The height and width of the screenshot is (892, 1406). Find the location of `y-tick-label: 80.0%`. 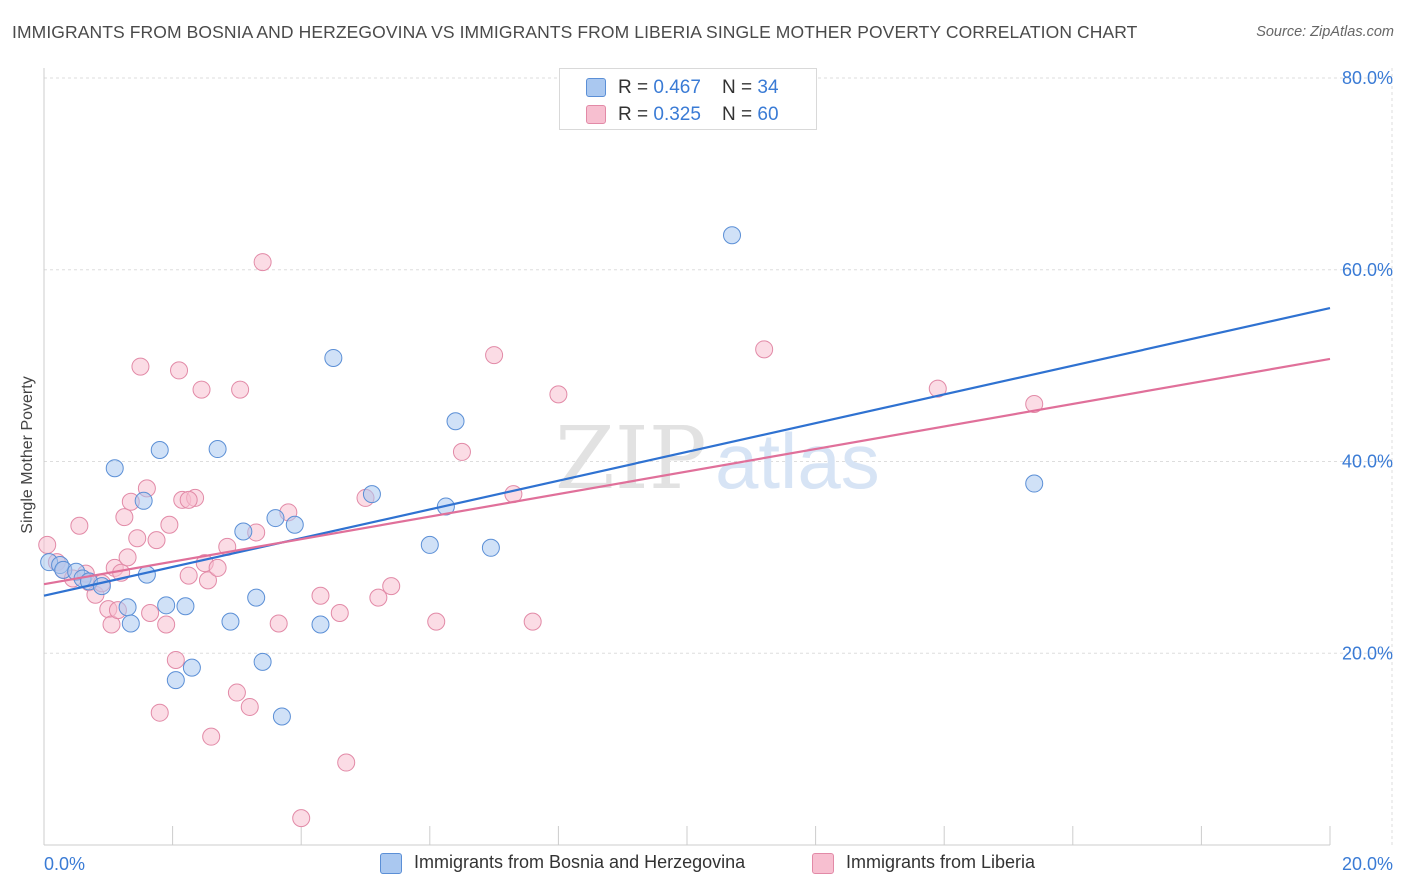

y-tick-label: 80.0% is located at coordinates (1367, 78).